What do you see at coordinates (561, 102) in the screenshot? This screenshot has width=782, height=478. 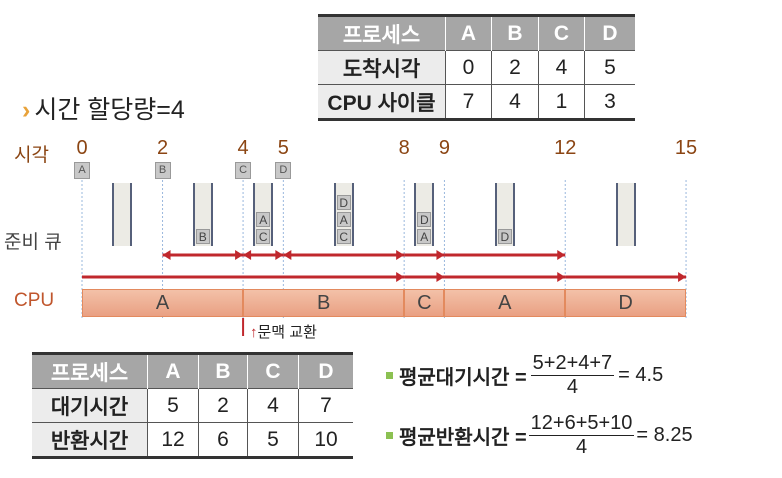 I see `cell: 1` at bounding box center [561, 102].